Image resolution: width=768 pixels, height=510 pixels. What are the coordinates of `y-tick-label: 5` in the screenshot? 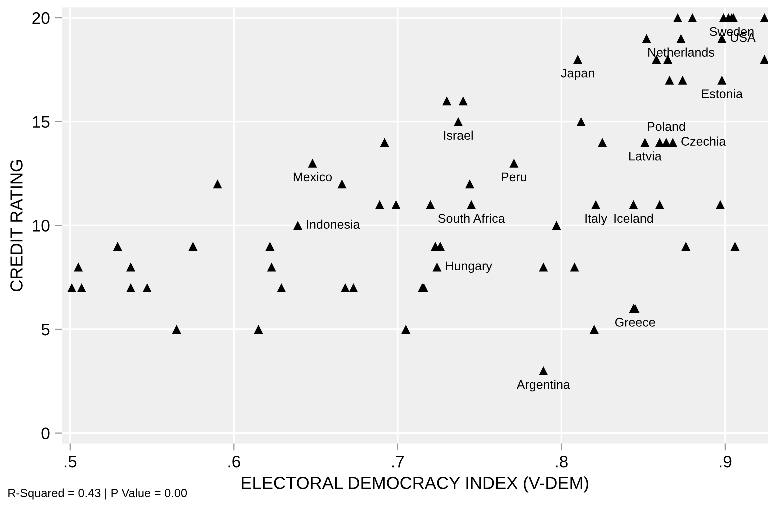 It's located at (46, 330).